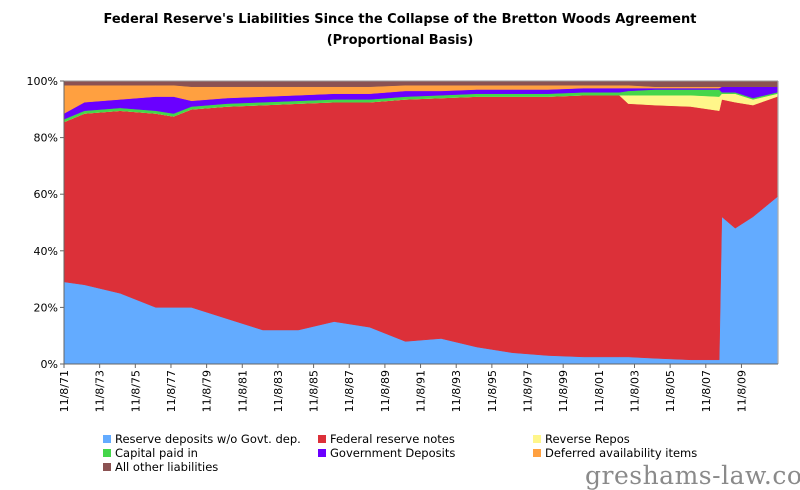 The image size is (800, 490). I want to click on legend-item-reserve-deposits: Reserve deposits w/o Govt. dep., so click(202, 439).